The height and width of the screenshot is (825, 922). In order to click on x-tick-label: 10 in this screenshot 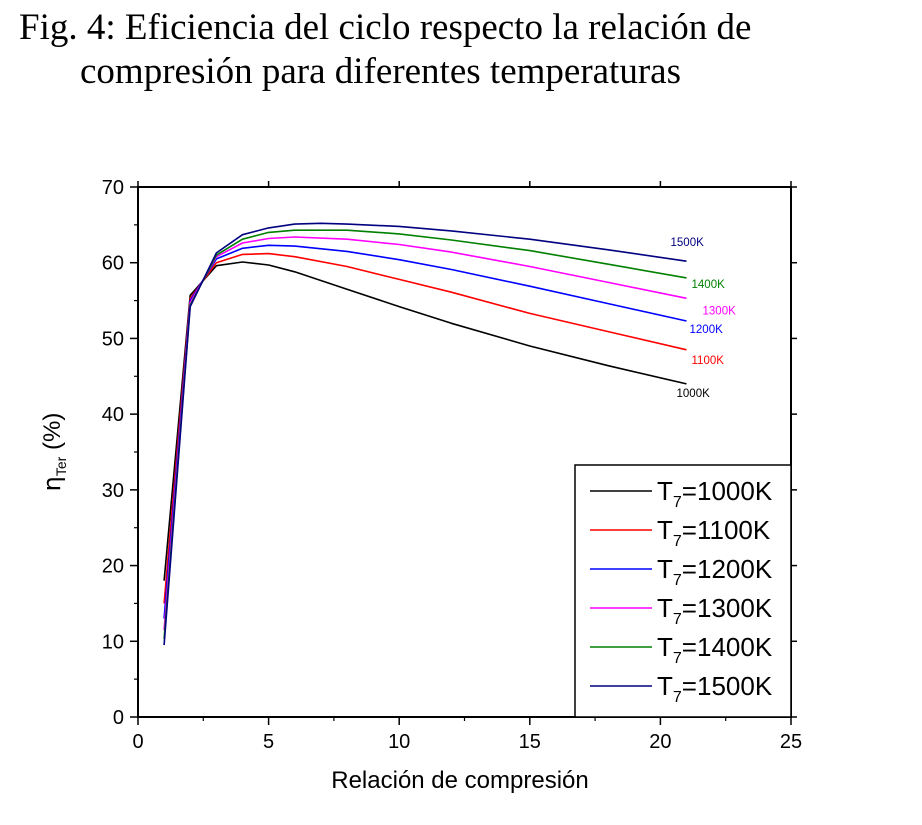, I will do `click(399, 742)`.